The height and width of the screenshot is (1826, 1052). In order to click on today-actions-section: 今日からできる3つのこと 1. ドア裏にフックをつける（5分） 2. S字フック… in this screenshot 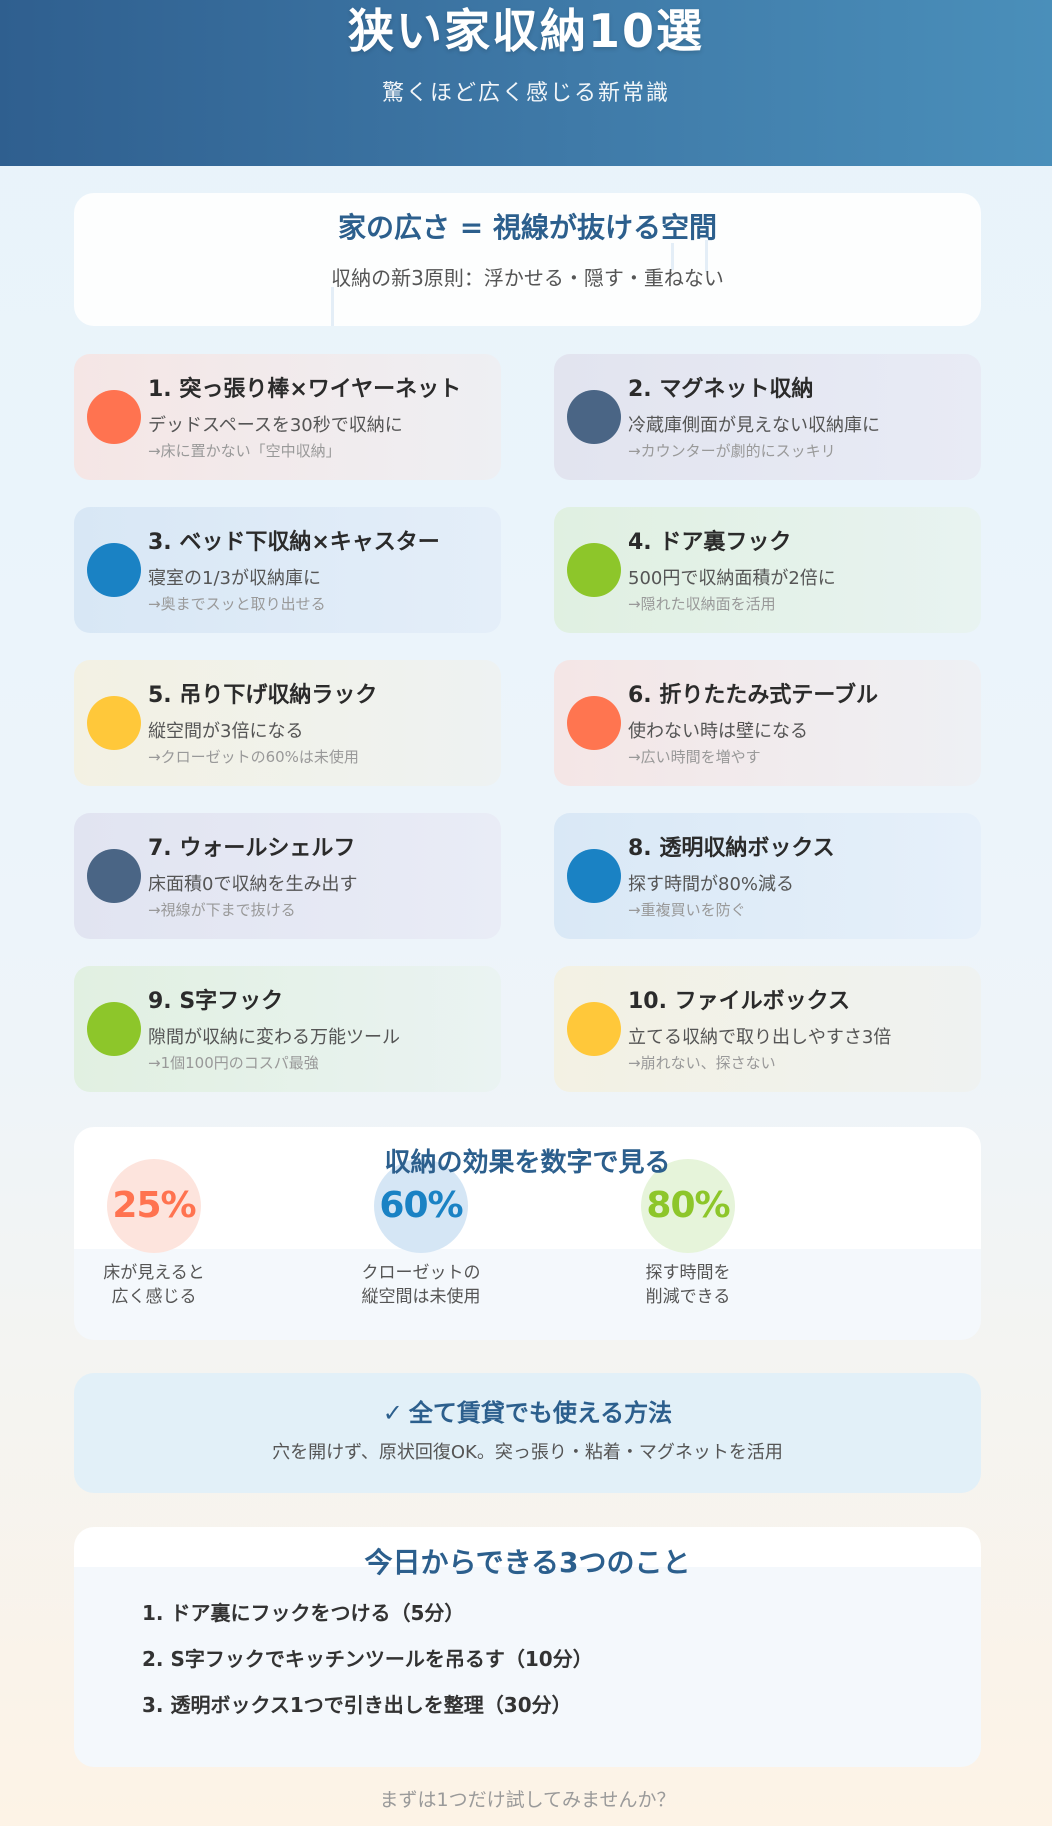, I will do `click(527, 1647)`.